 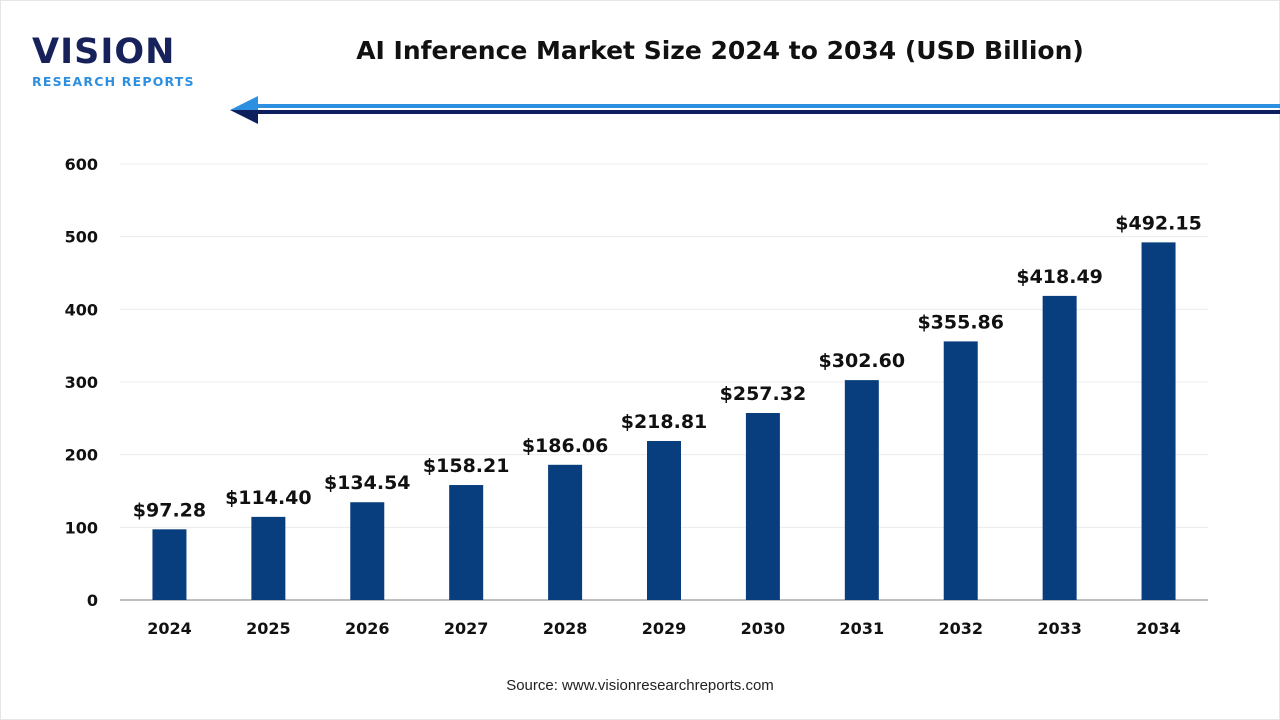 I want to click on bar-2028, so click(x=565, y=532).